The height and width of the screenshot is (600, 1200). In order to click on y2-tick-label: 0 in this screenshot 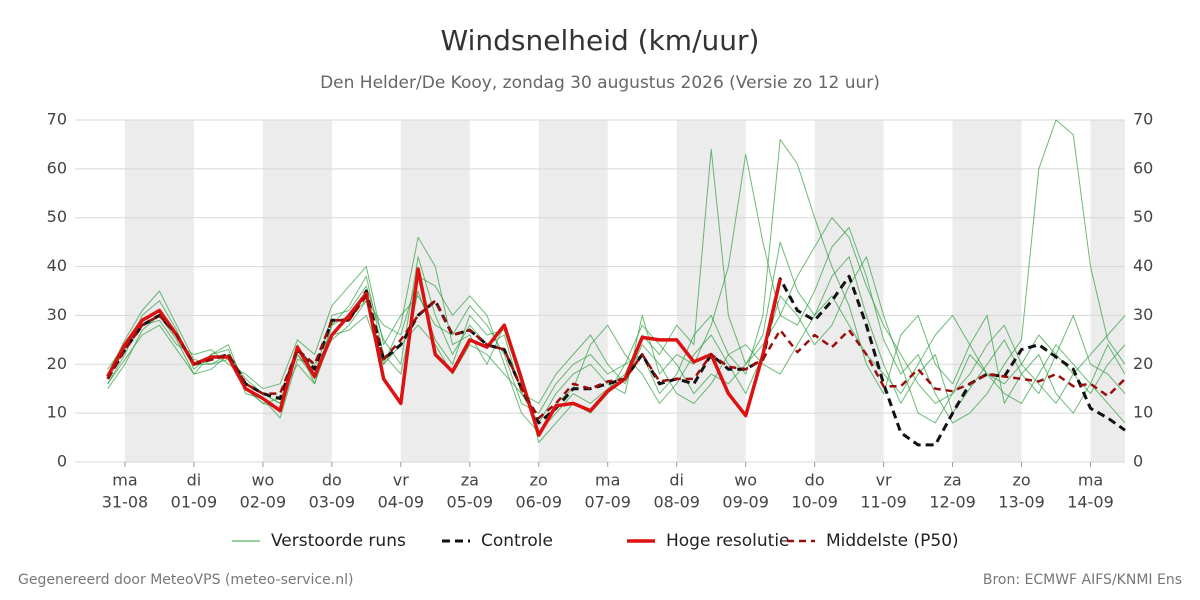, I will do `click(1138, 461)`.